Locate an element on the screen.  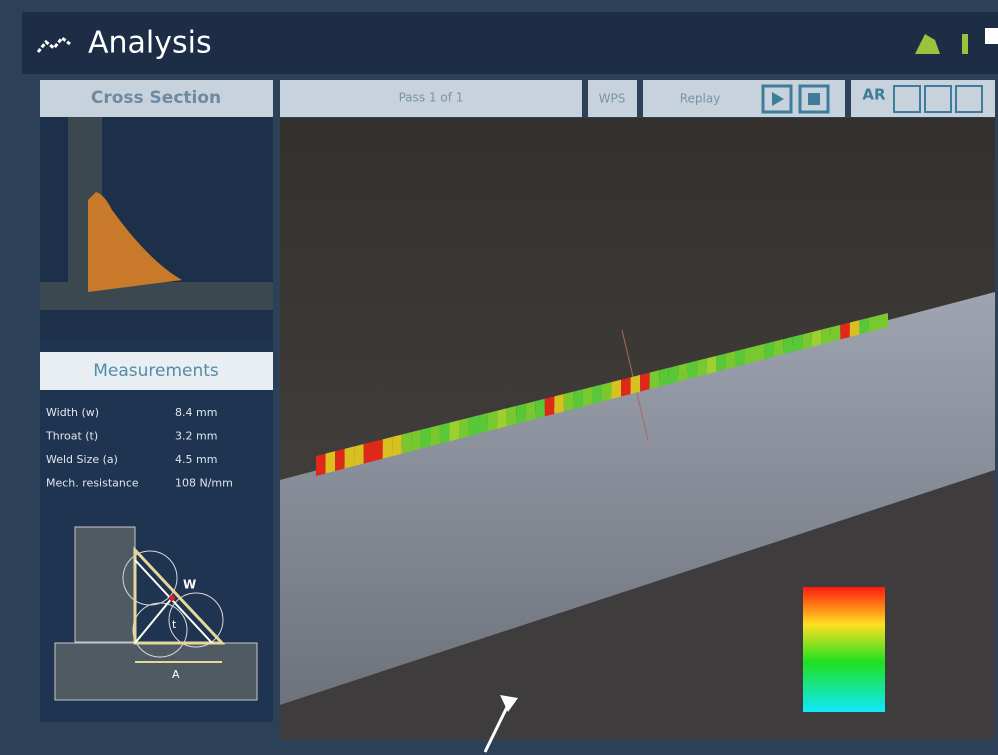
diagram-label: W is located at coordinates (189, 585).